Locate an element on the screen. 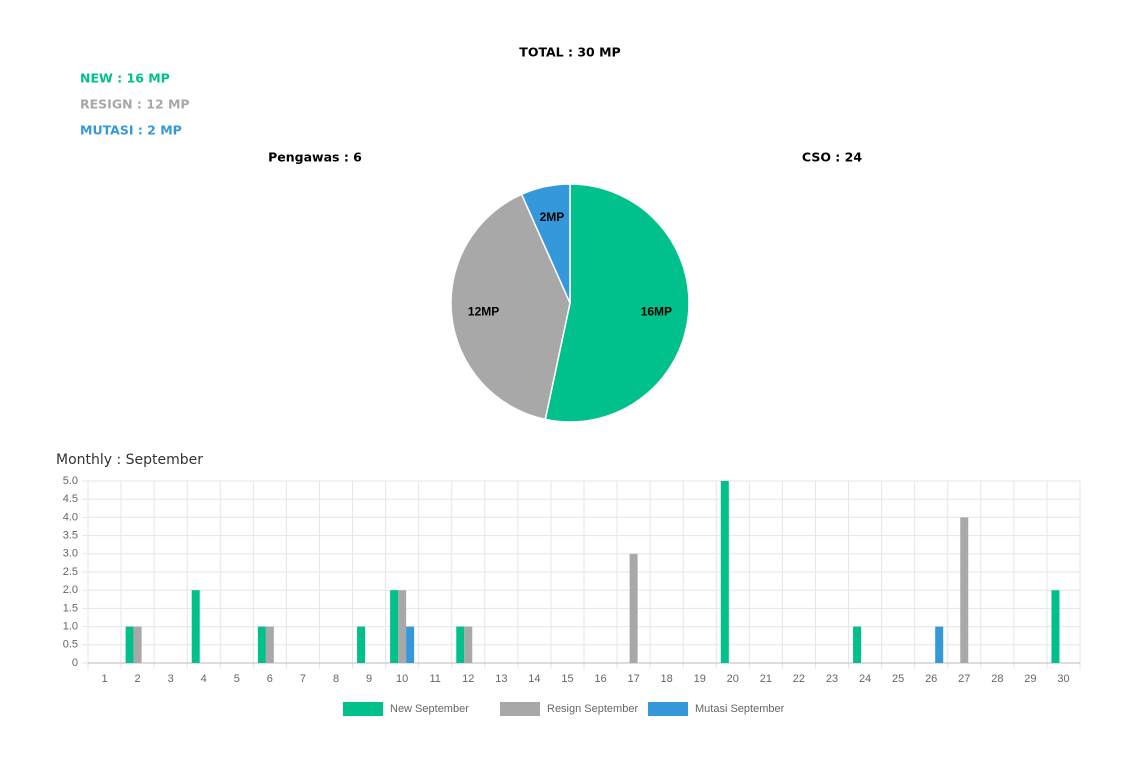  x-tick-label: 12 is located at coordinates (468, 679).